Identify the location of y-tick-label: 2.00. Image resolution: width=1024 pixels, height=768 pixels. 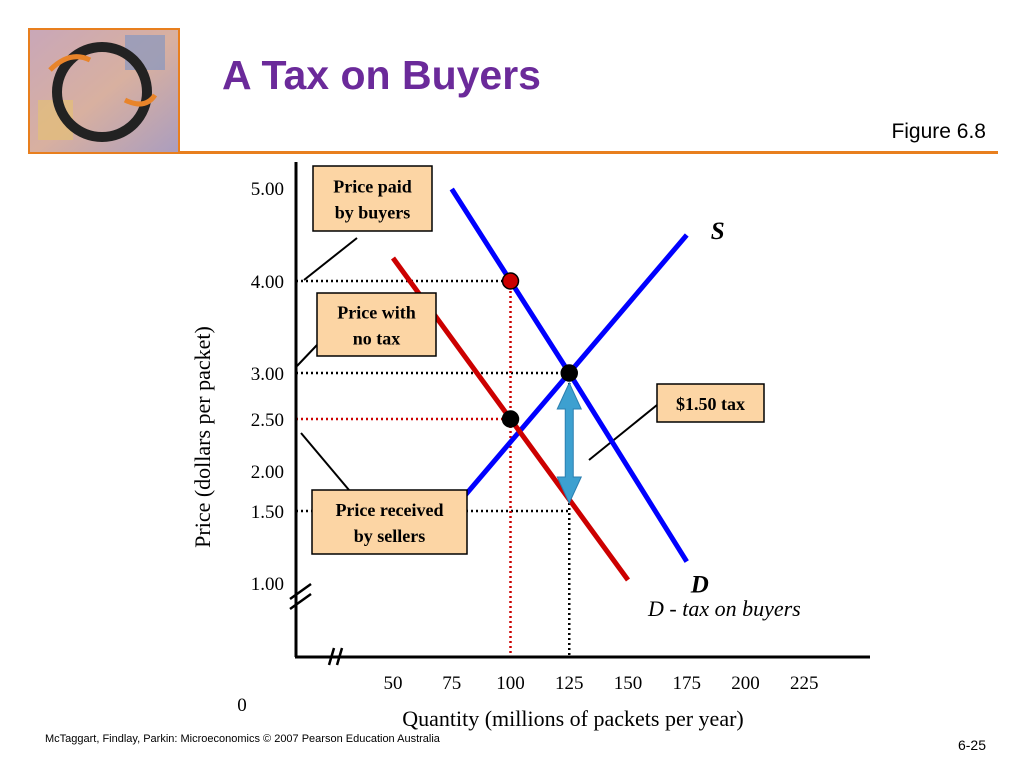
(267, 472).